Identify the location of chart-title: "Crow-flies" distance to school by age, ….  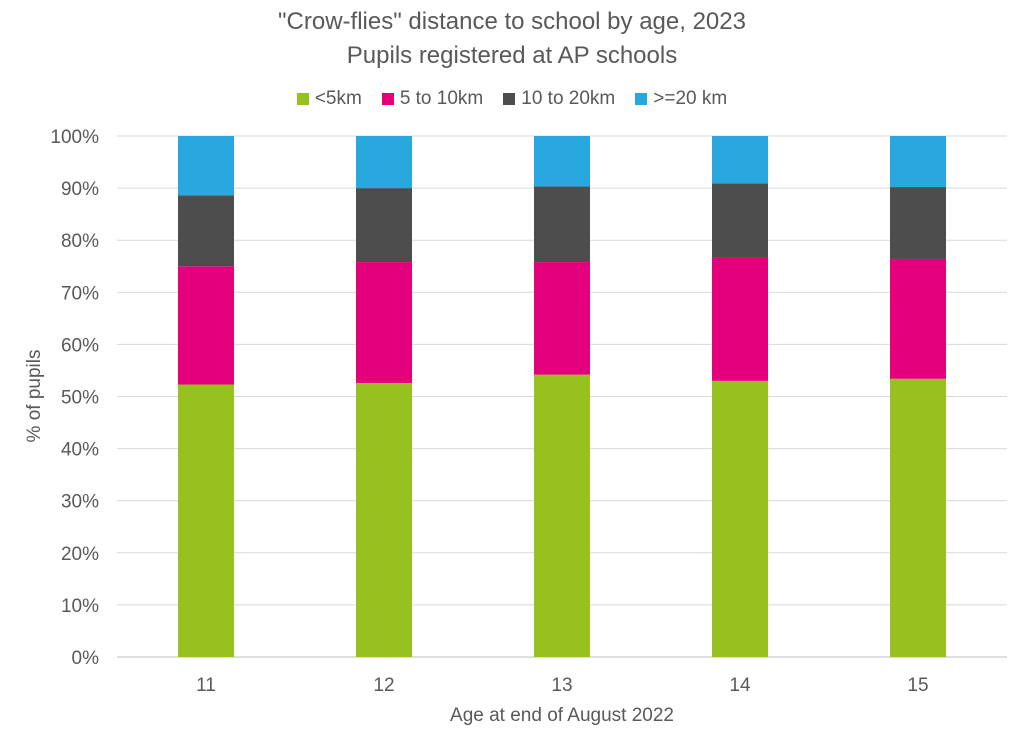
(512, 21).